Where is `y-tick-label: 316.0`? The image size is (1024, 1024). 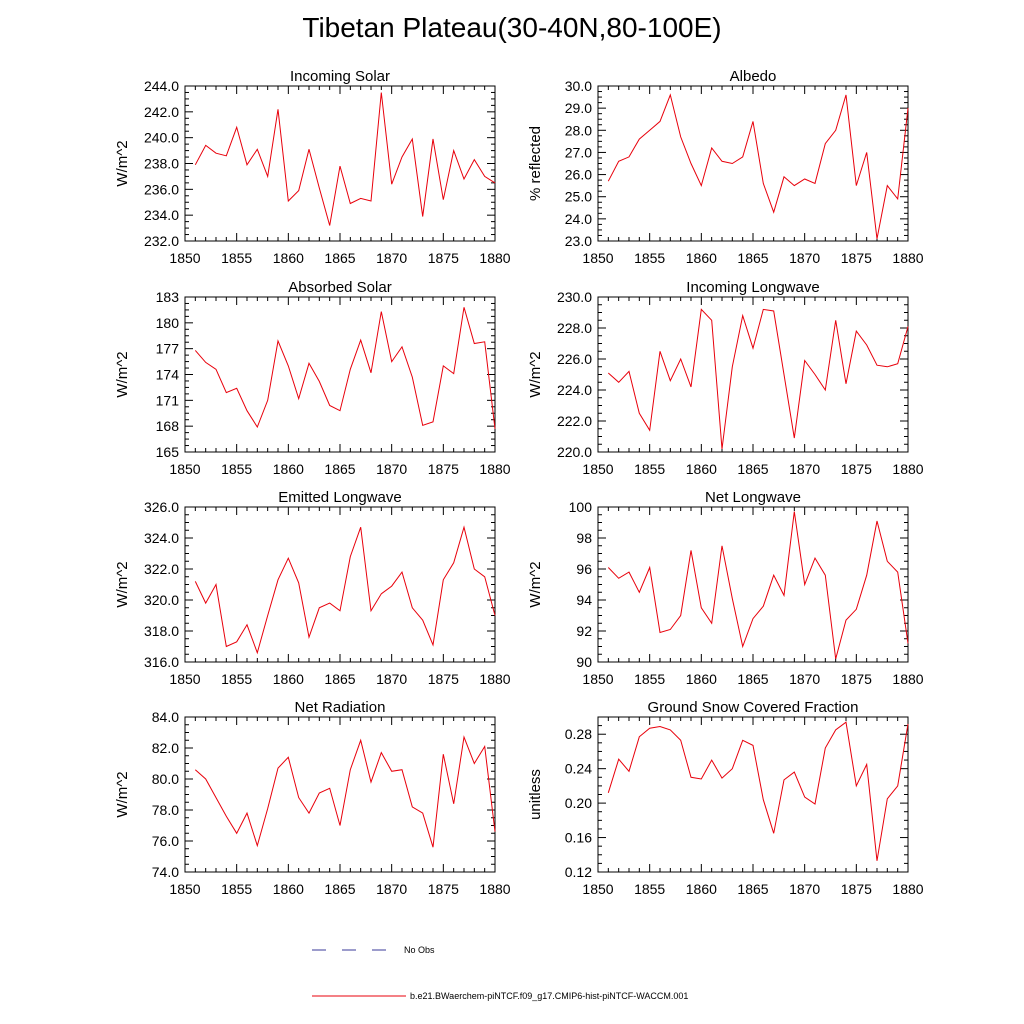
y-tick-label: 316.0 is located at coordinates (161, 662).